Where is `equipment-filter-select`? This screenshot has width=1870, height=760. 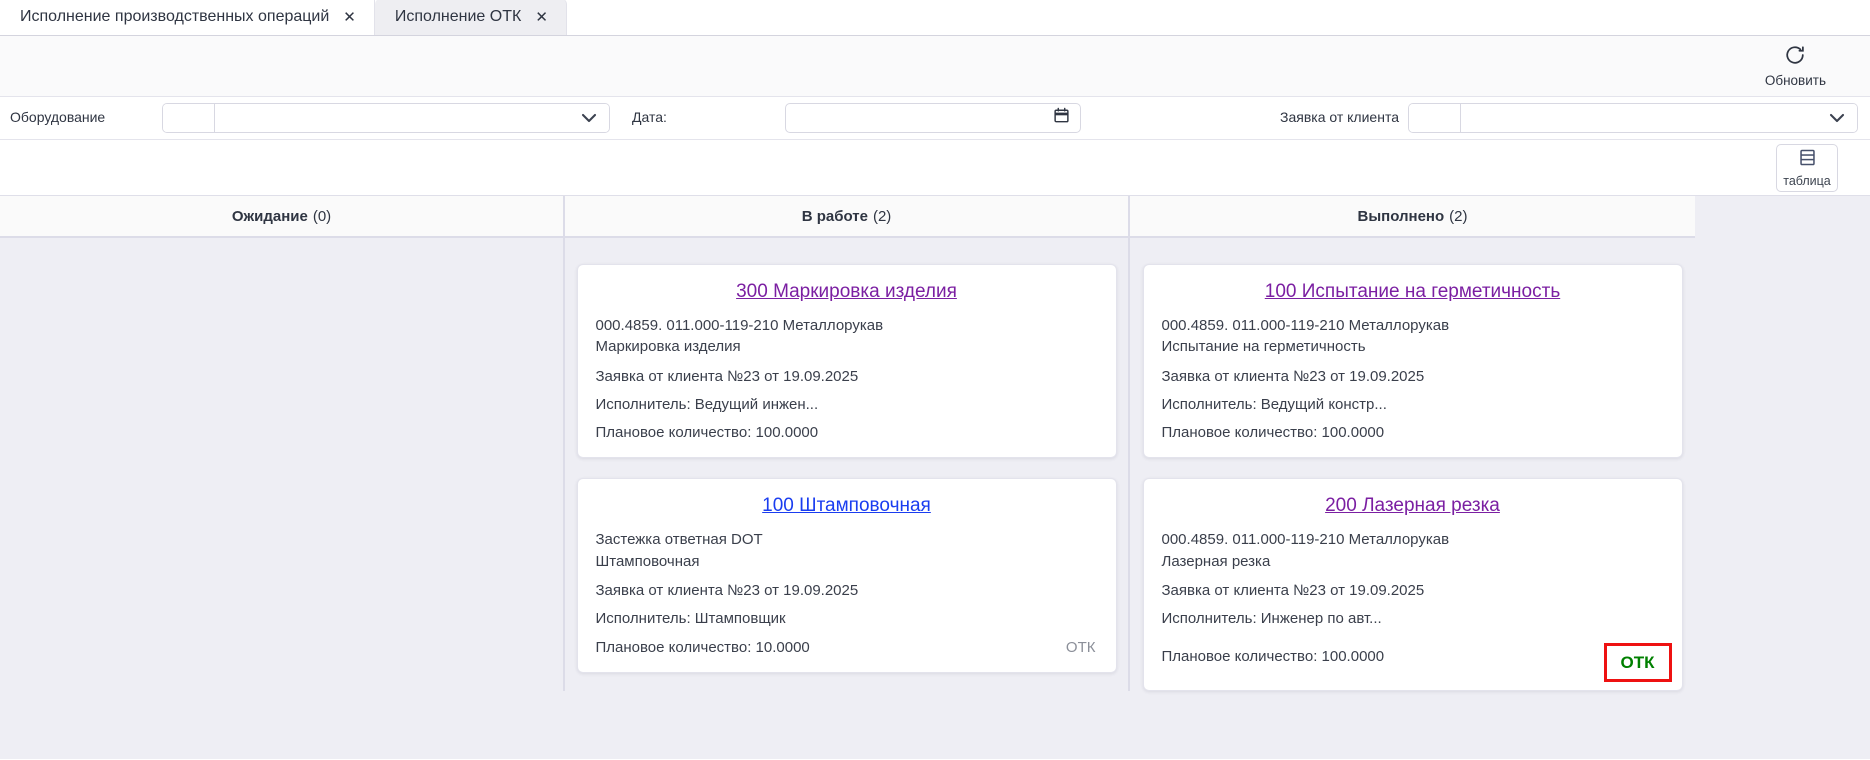
equipment-filter-select is located at coordinates (412, 118).